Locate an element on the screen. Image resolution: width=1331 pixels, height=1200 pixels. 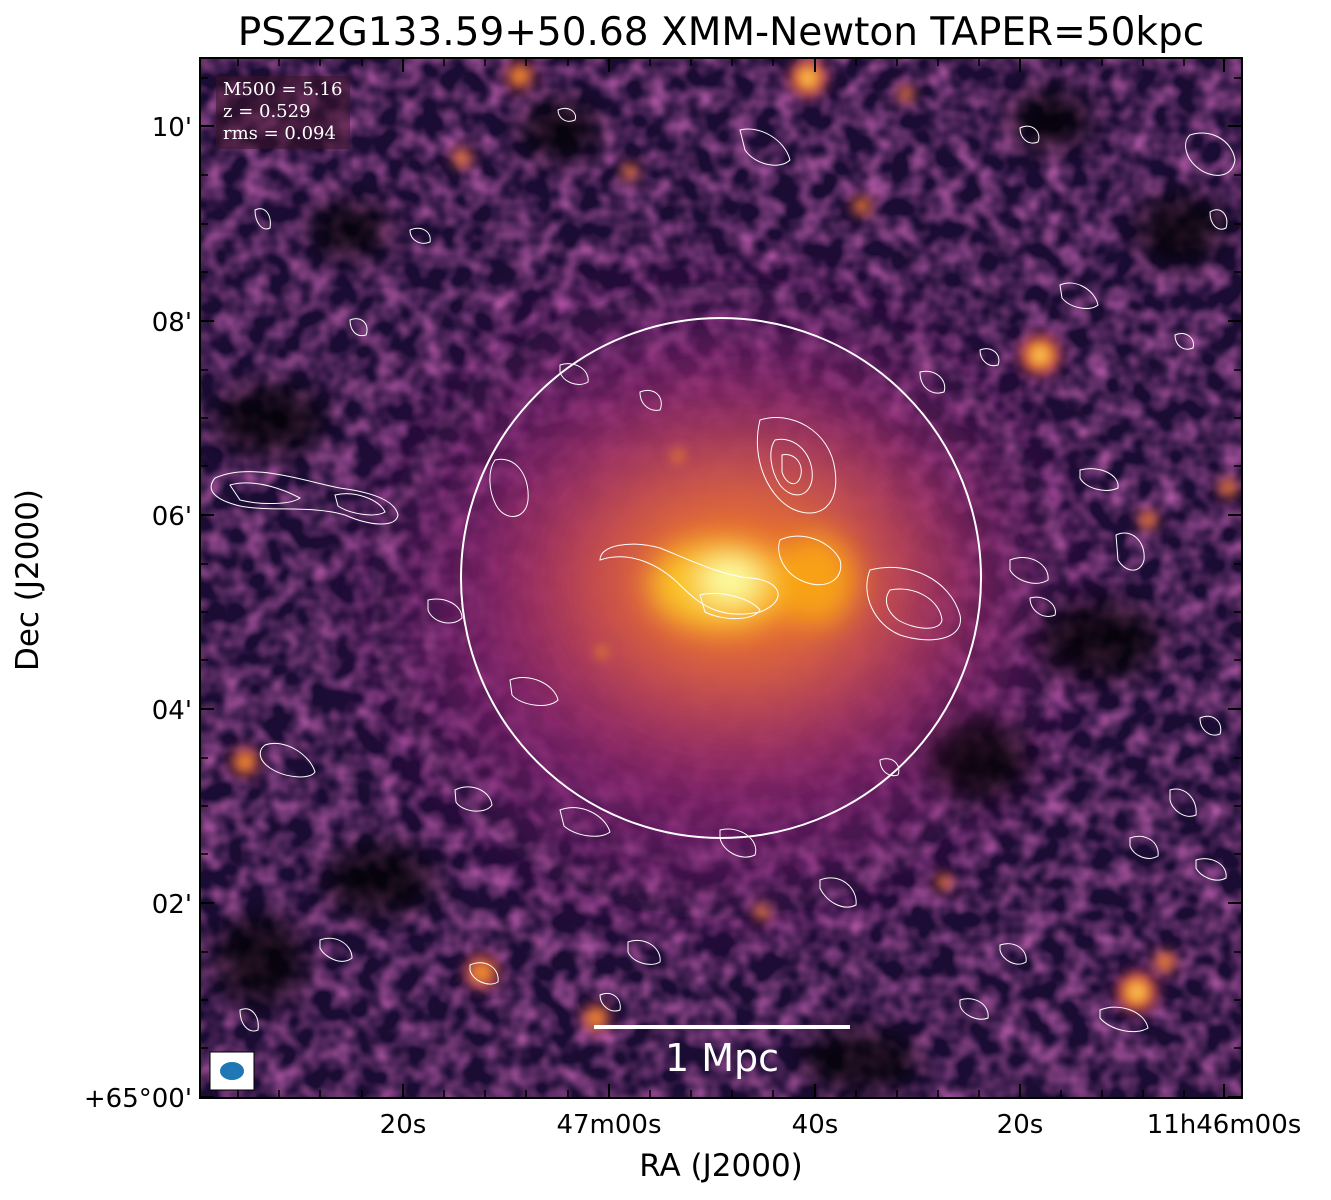
cluster-core is located at coordinates (752, 582).